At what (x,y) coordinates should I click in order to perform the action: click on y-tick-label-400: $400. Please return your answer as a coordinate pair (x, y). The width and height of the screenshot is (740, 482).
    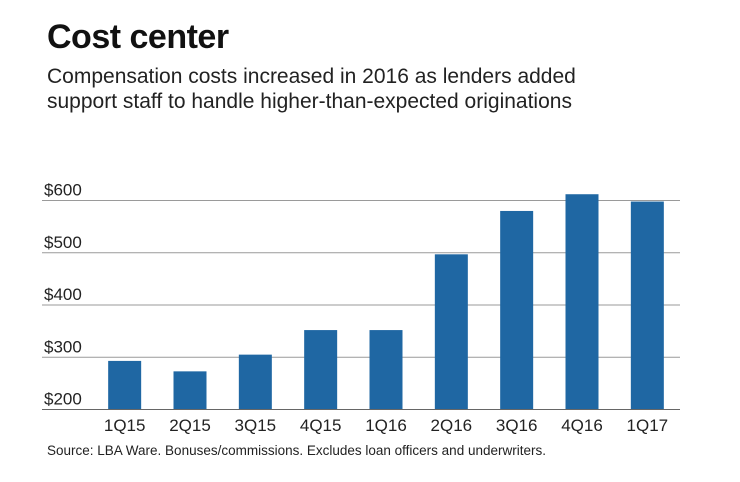
    Looking at the image, I should click on (63, 294).